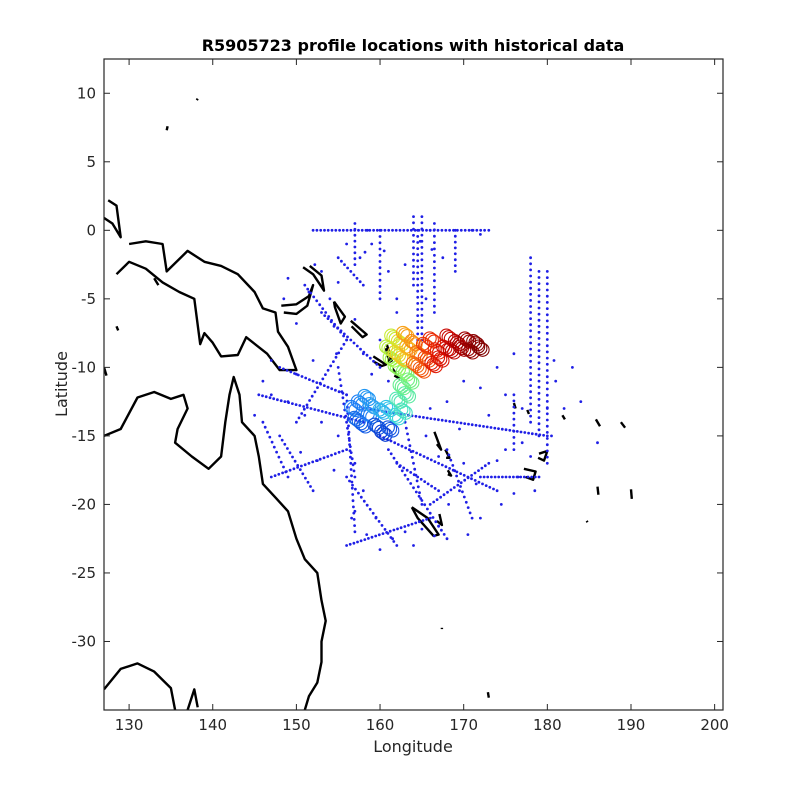 The height and width of the screenshot is (800, 800). I want to click on float-profile-layer, so click(417, 383).